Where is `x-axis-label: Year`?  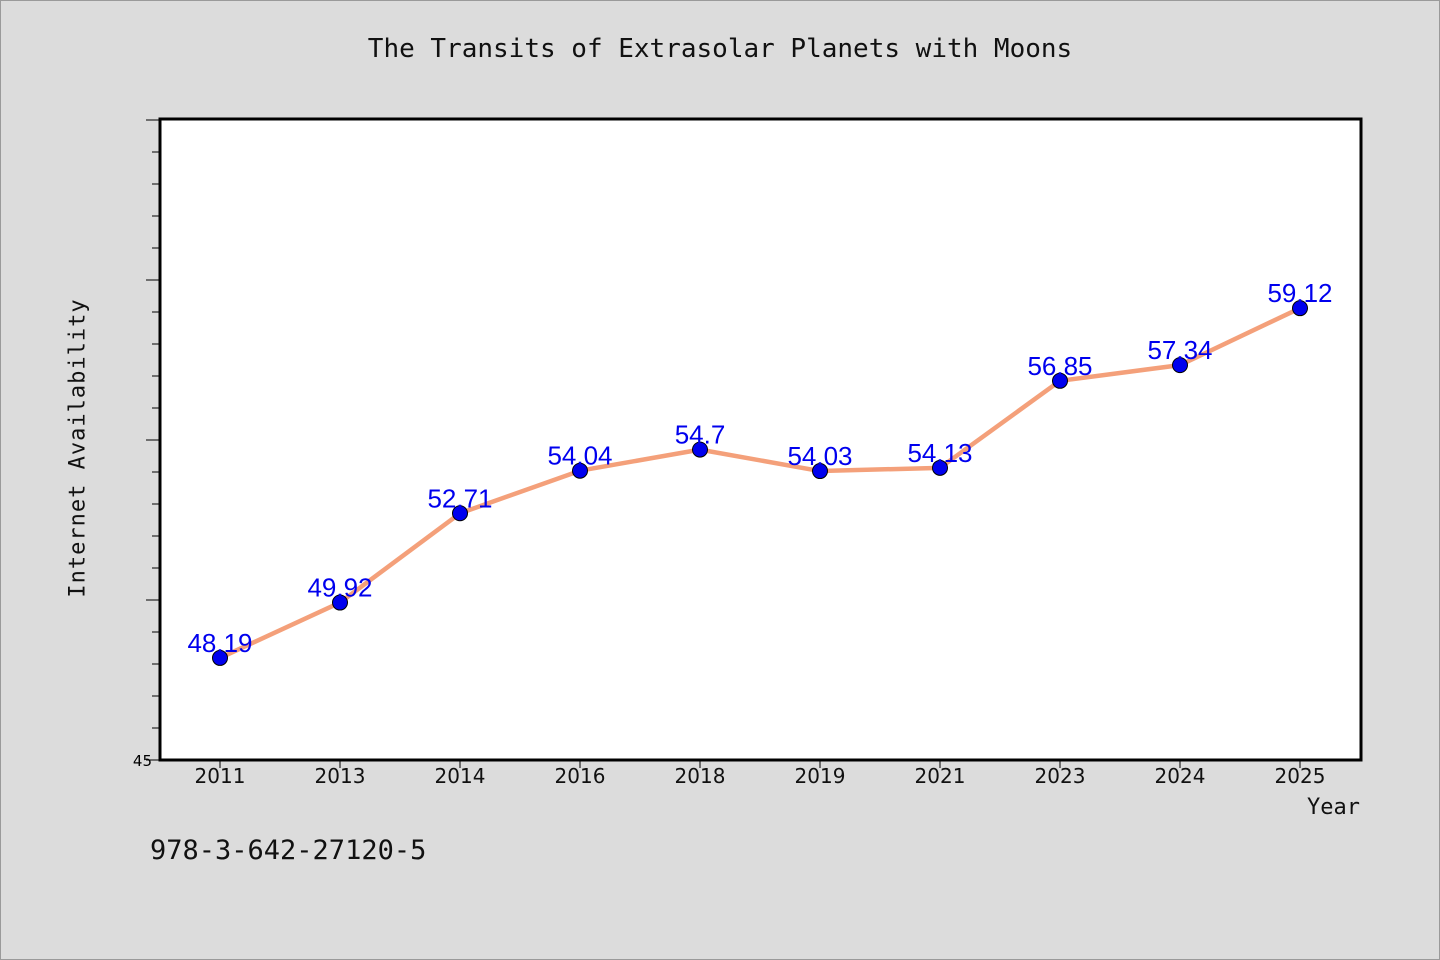
x-axis-label: Year is located at coordinates (1333, 807).